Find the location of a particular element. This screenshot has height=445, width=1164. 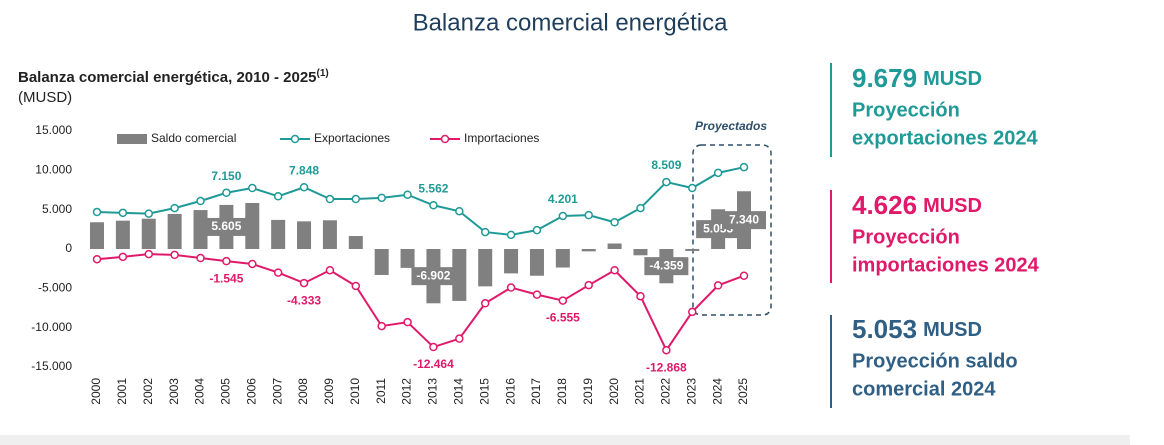

value-label: -6.902 is located at coordinates (433, 275).